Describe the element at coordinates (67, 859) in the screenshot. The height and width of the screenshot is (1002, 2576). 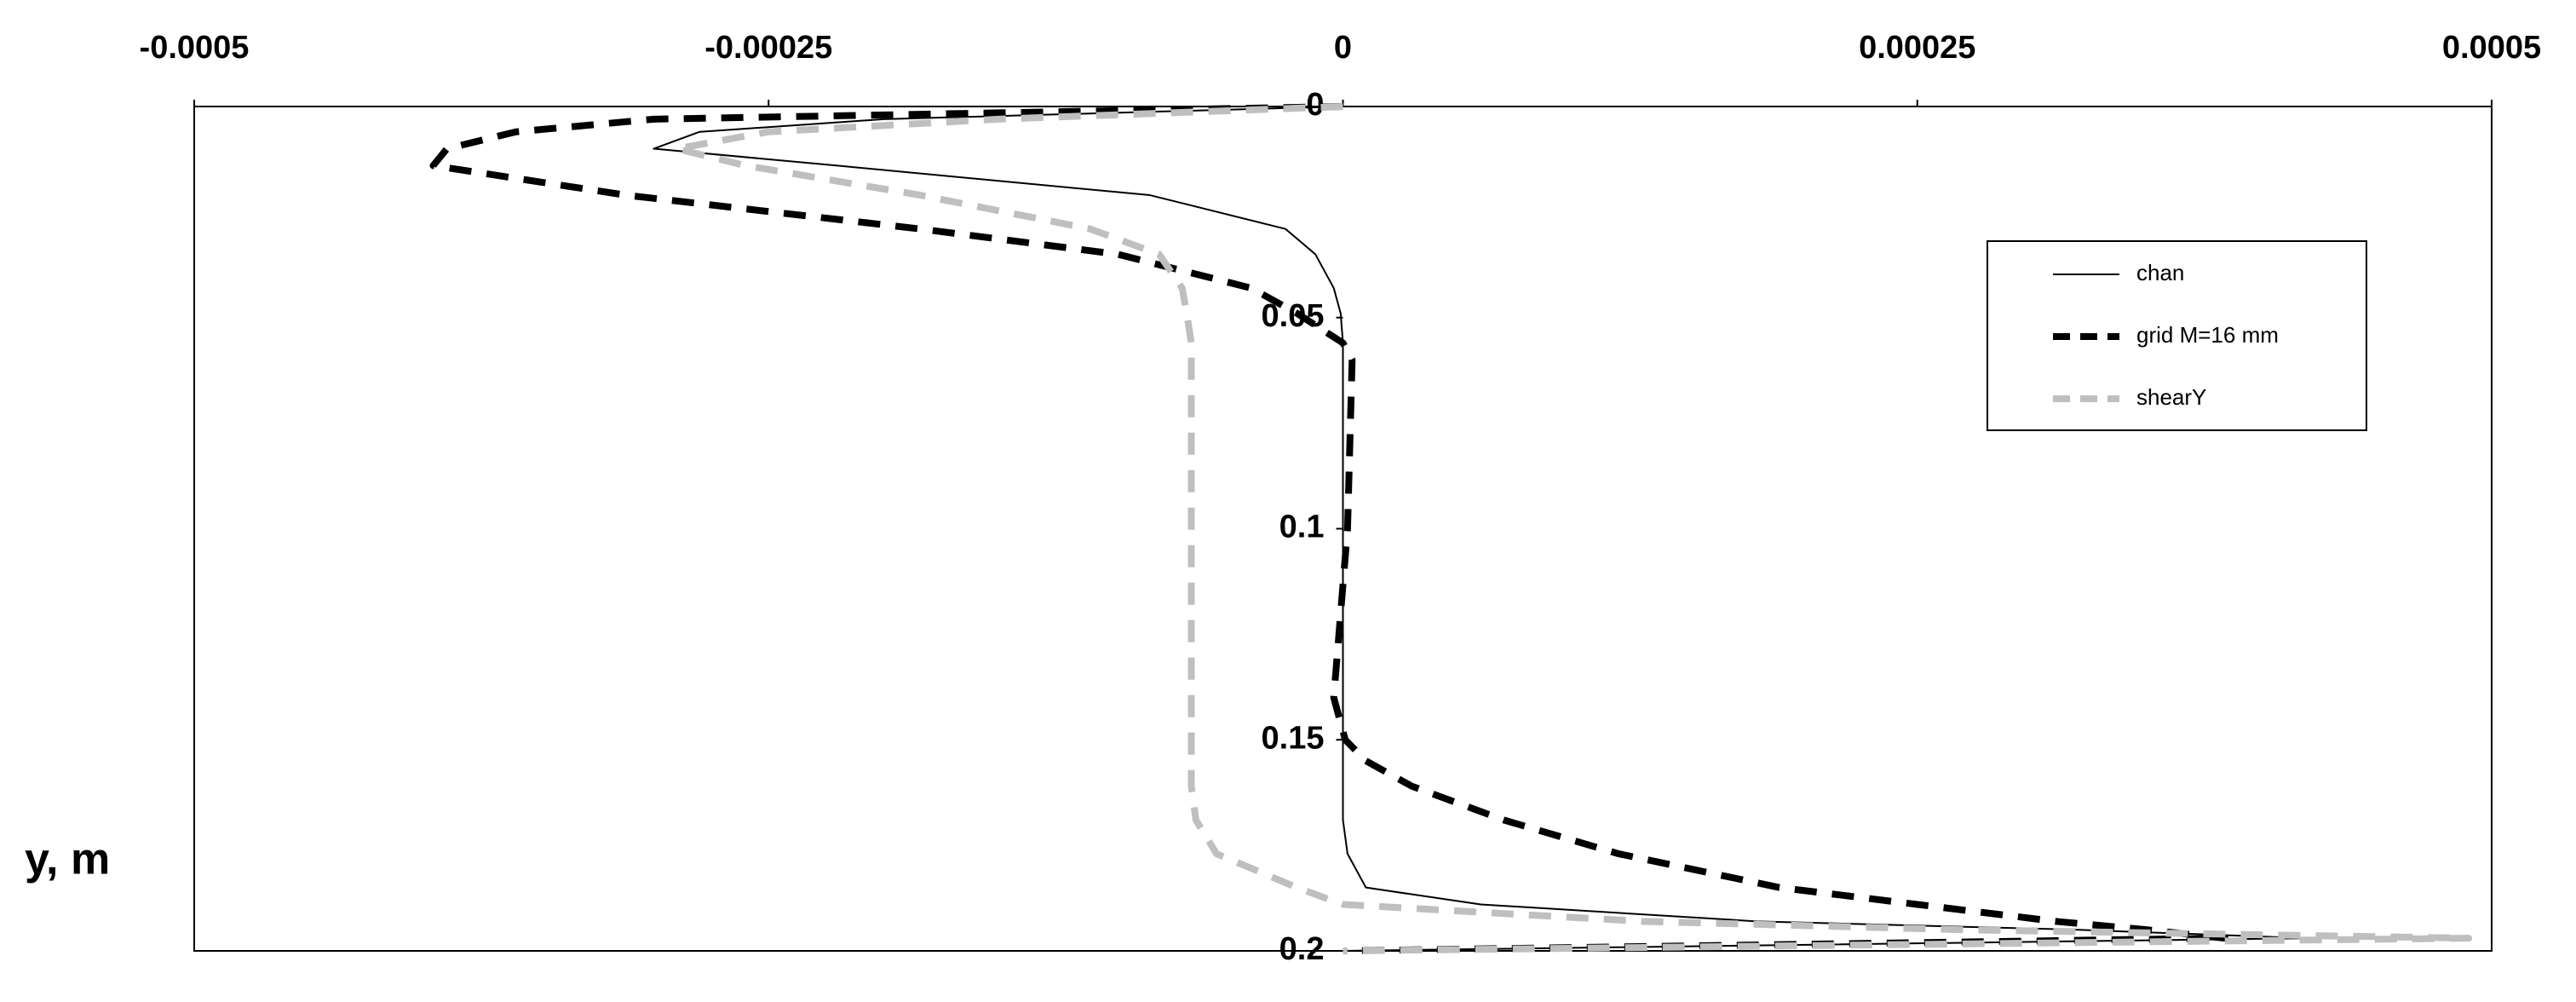
I see `y-axis-label: y, m` at that location.